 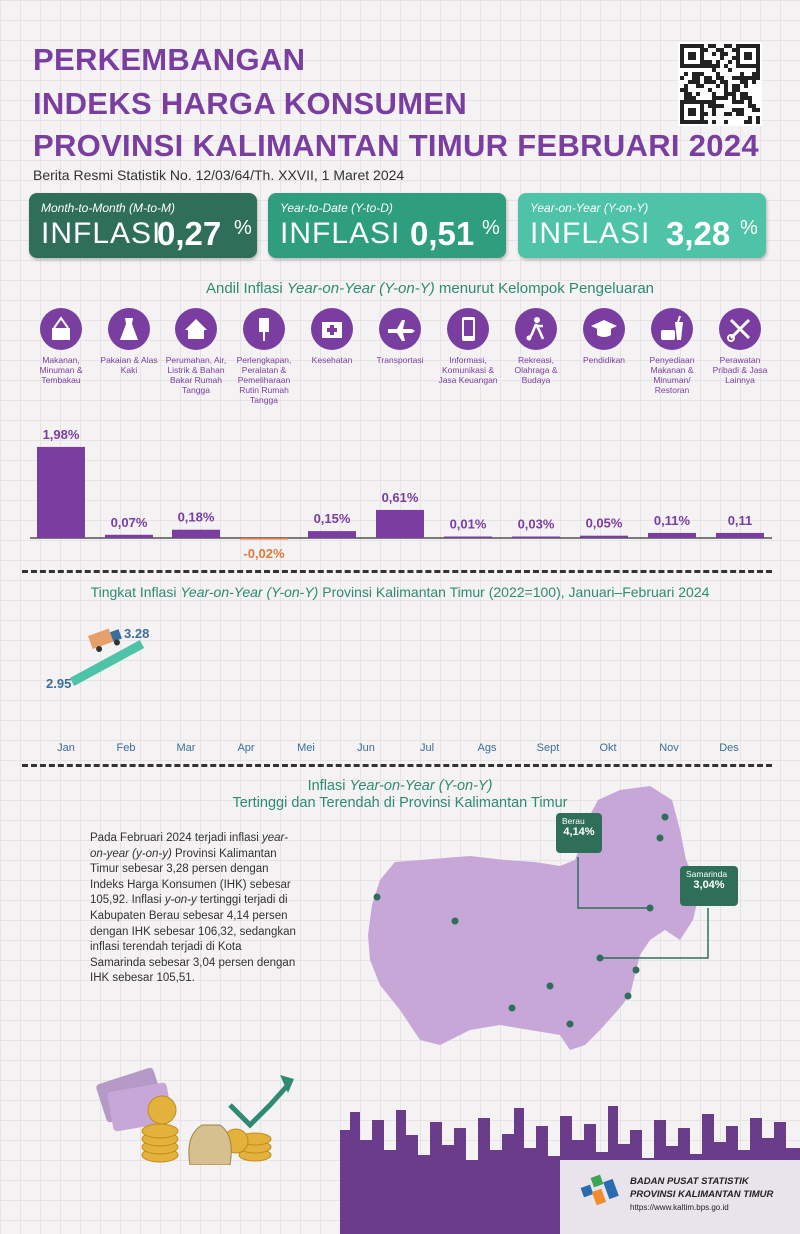 What do you see at coordinates (246, 748) in the screenshot?
I see `month-label-4: Apr` at bounding box center [246, 748].